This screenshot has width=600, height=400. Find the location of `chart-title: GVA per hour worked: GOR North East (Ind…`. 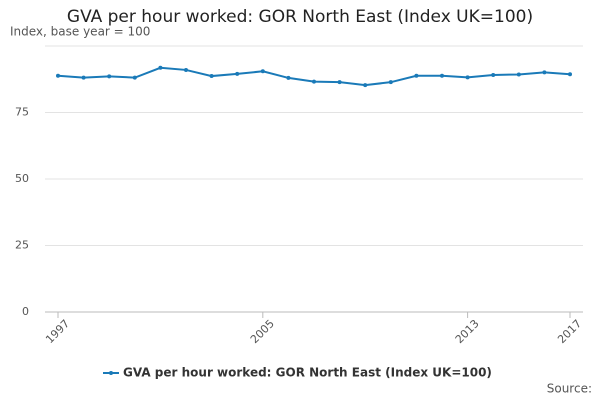

chart-title: GVA per hour worked: GOR North East (Ind… is located at coordinates (300, 17).